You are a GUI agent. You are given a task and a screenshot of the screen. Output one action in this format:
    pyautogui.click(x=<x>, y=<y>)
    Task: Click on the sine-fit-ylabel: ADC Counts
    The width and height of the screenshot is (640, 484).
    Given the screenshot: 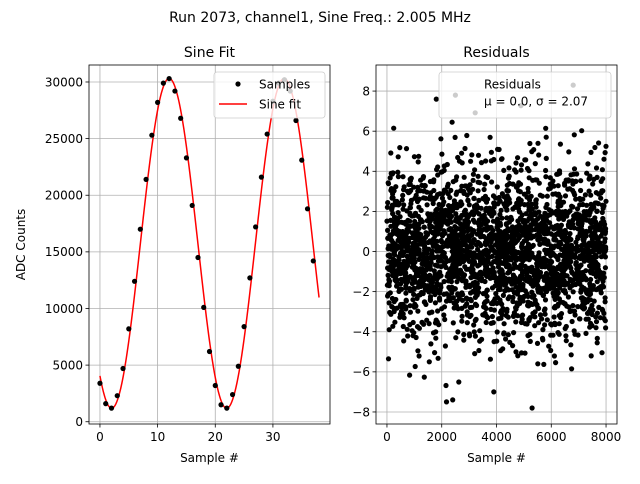 What is the action you would take?
    pyautogui.click(x=21, y=245)
    